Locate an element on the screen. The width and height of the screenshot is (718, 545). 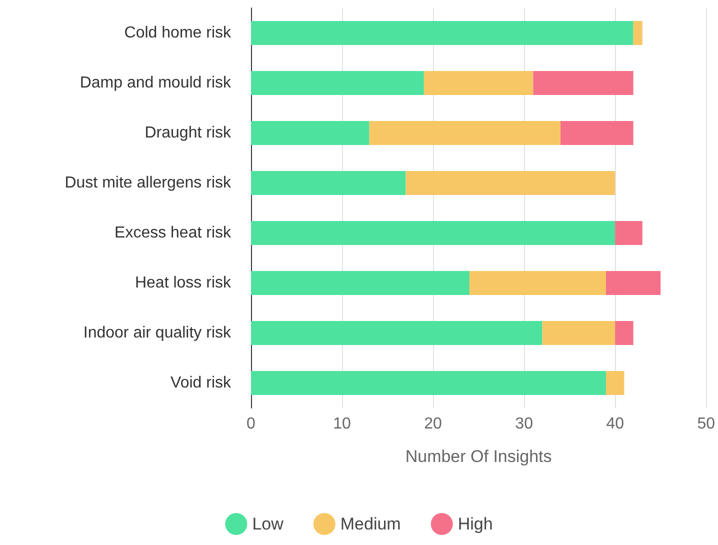
y-tick-label: Void risk is located at coordinates (201, 383).